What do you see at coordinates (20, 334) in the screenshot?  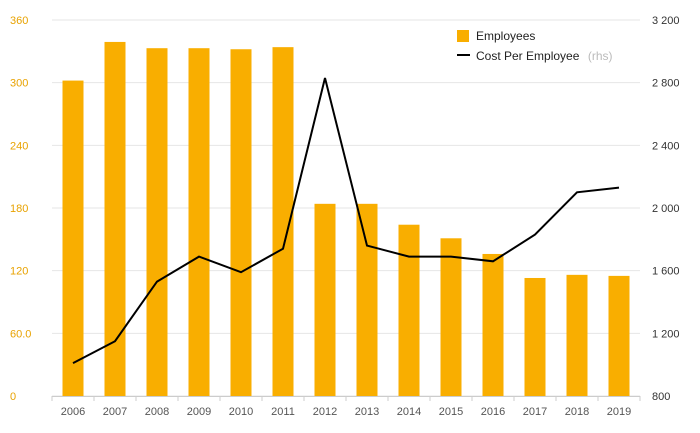 I see `y-left-tick-label: 60.0` at bounding box center [20, 334].